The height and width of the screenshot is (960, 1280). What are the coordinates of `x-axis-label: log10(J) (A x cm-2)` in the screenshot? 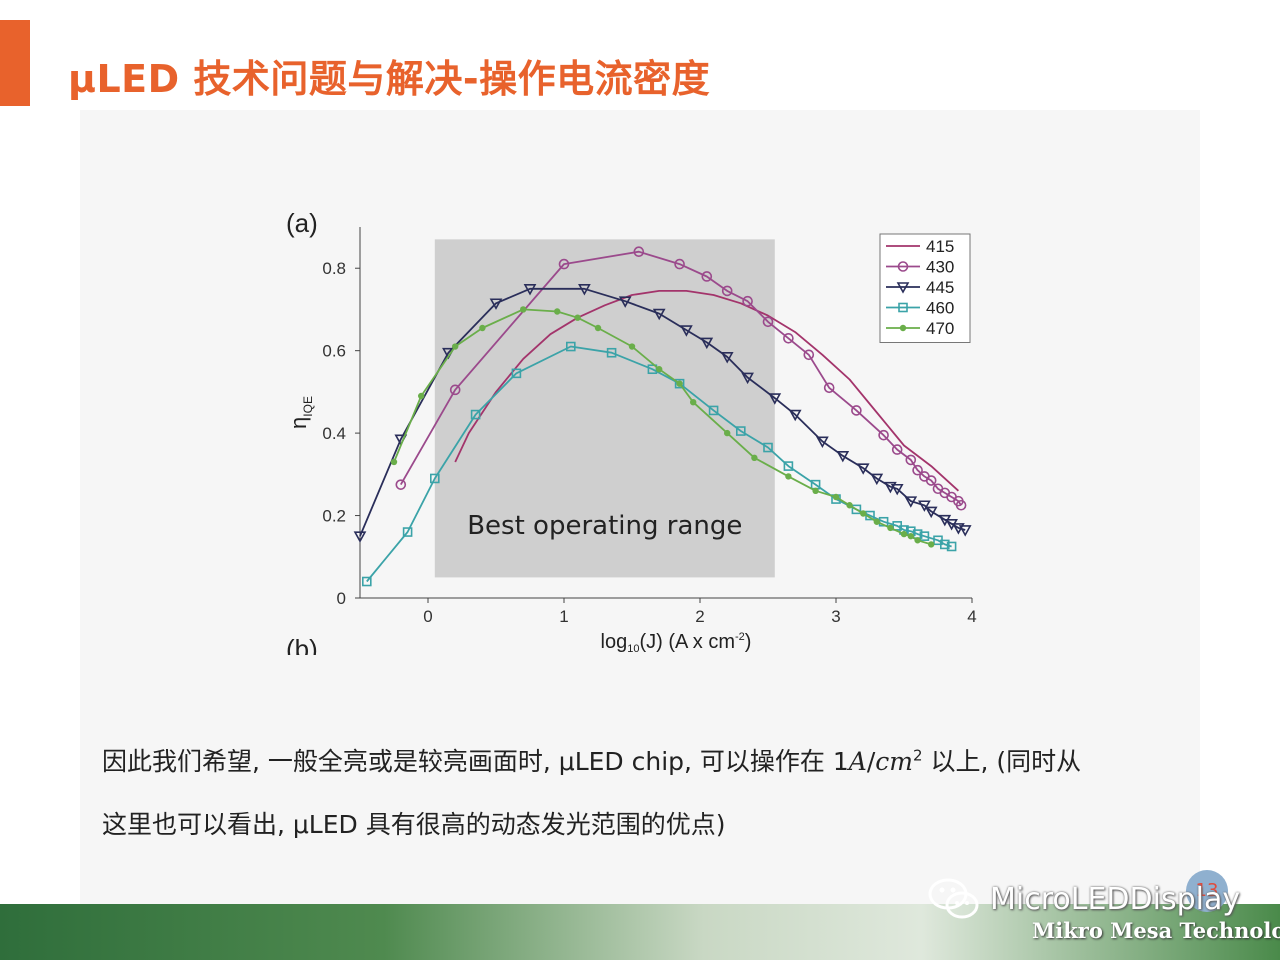 It's located at (676, 643).